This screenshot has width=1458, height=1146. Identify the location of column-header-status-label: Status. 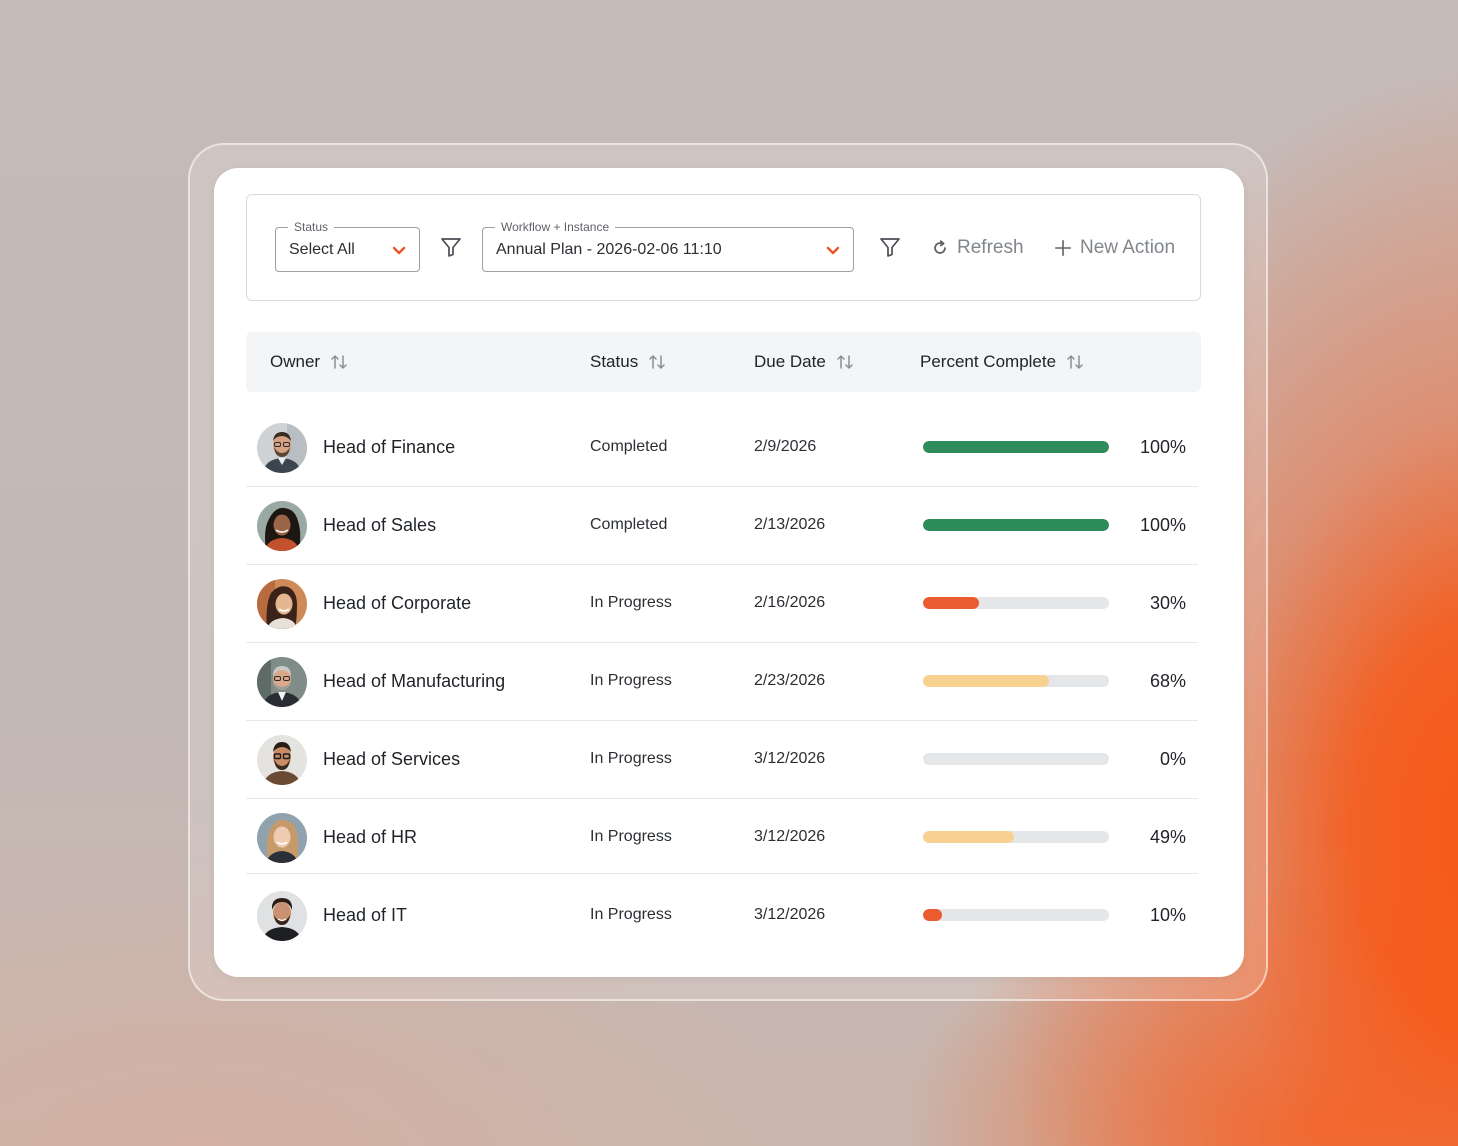
(614, 361).